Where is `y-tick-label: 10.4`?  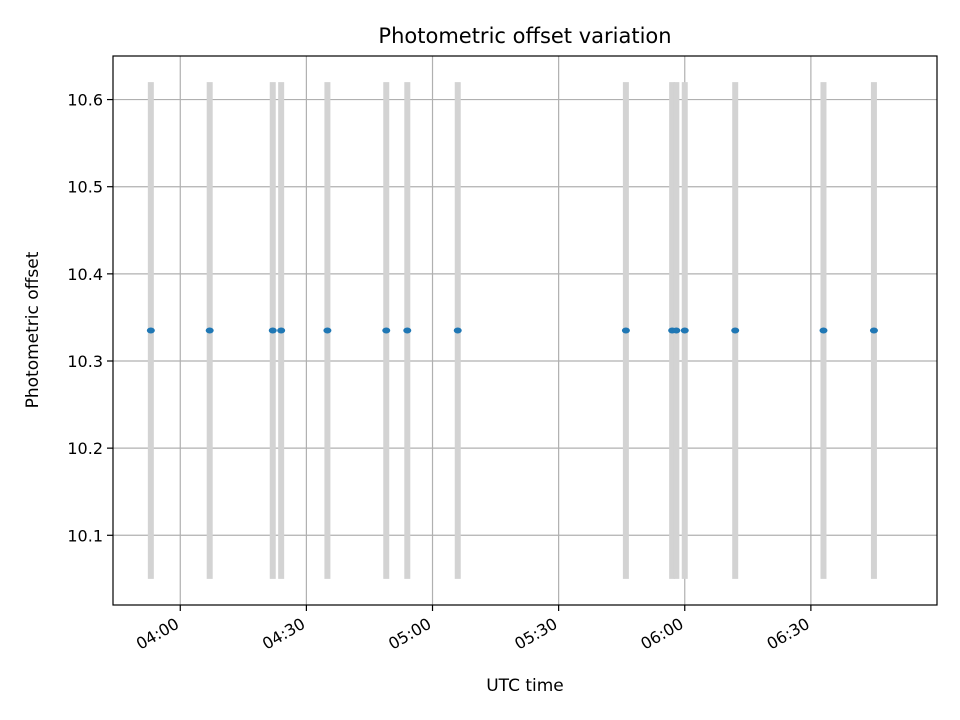
y-tick-label: 10.4 is located at coordinates (85, 274).